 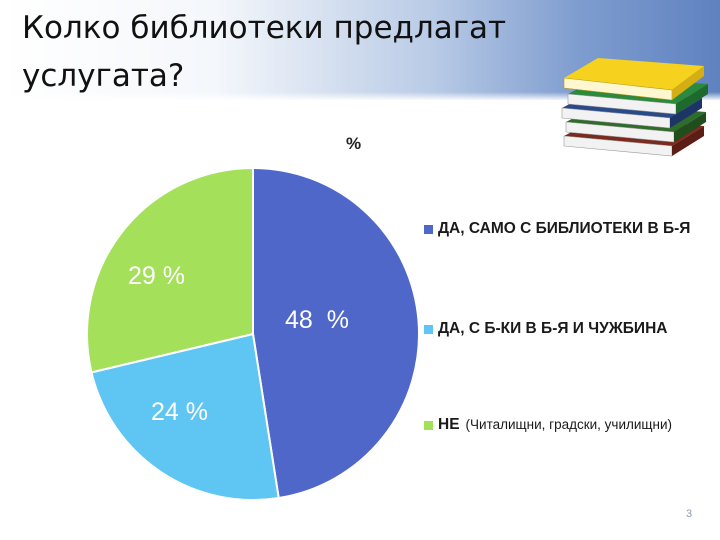 I want to click on legend-label: ДА, С Б-КИ В Б-Я И ЧУЖБИНА, so click(x=553, y=328).